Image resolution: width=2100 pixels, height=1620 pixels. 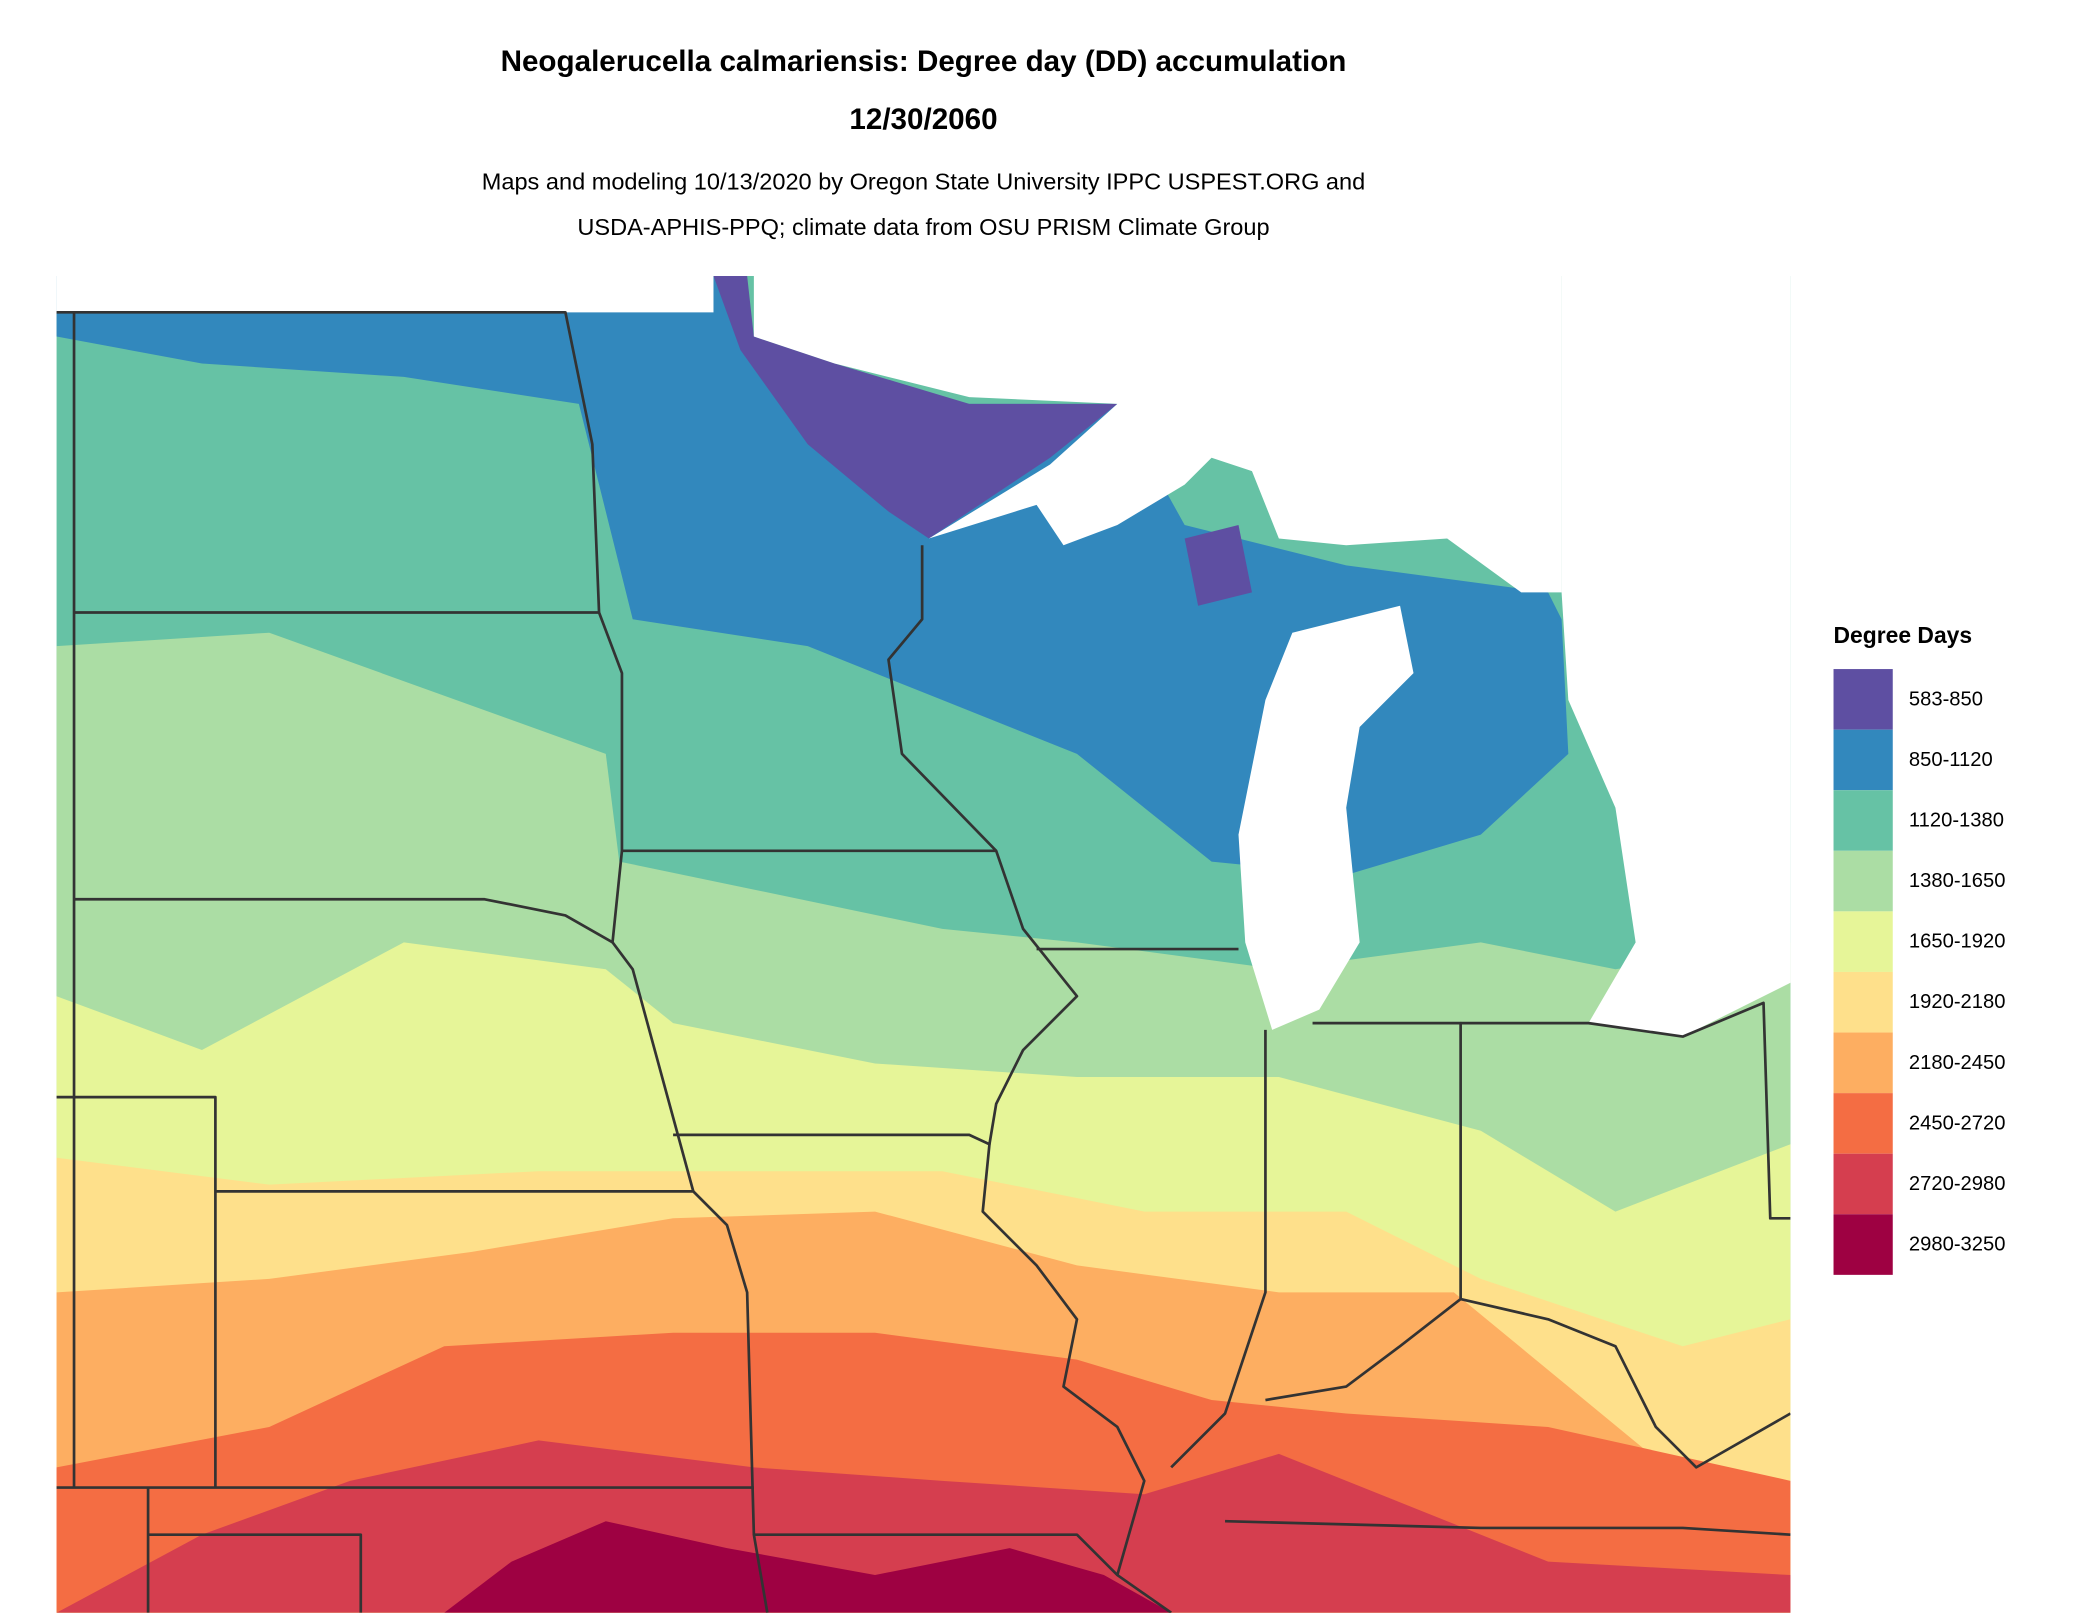 I want to click on lake-huron-erie, so click(x=1676, y=656).